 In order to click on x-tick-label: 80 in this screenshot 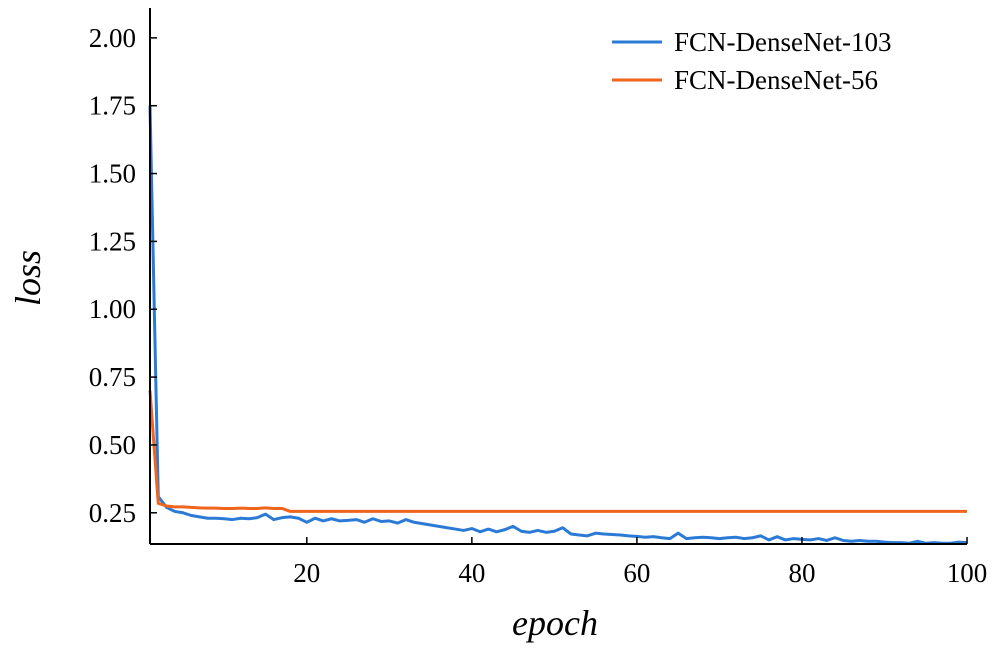, I will do `click(801, 573)`.